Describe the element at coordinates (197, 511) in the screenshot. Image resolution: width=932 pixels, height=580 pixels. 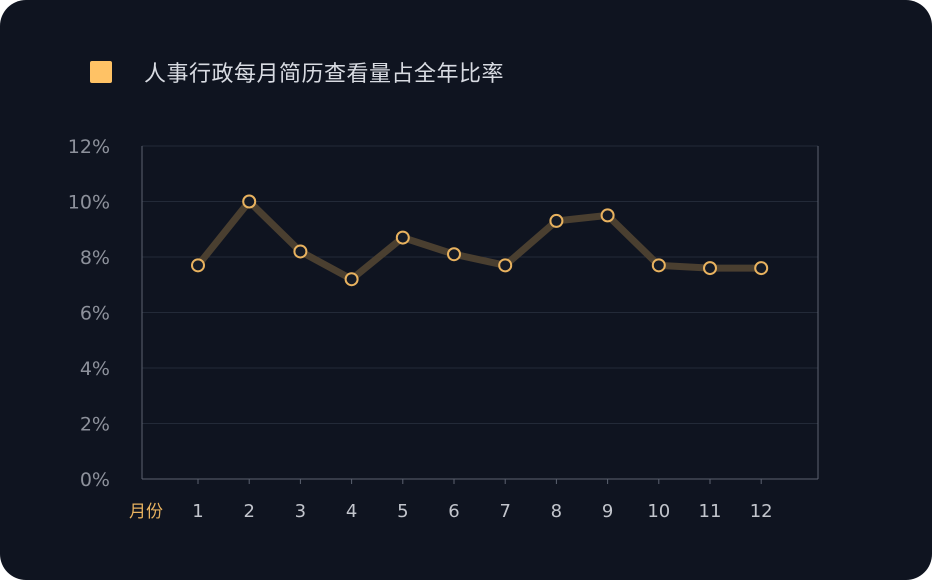
I see `x-tick-label: 1` at that location.